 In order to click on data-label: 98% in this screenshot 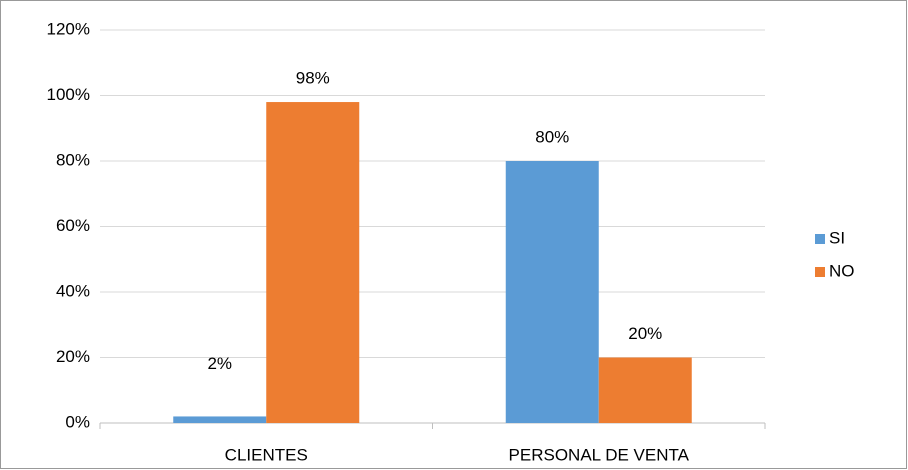, I will do `click(313, 78)`.